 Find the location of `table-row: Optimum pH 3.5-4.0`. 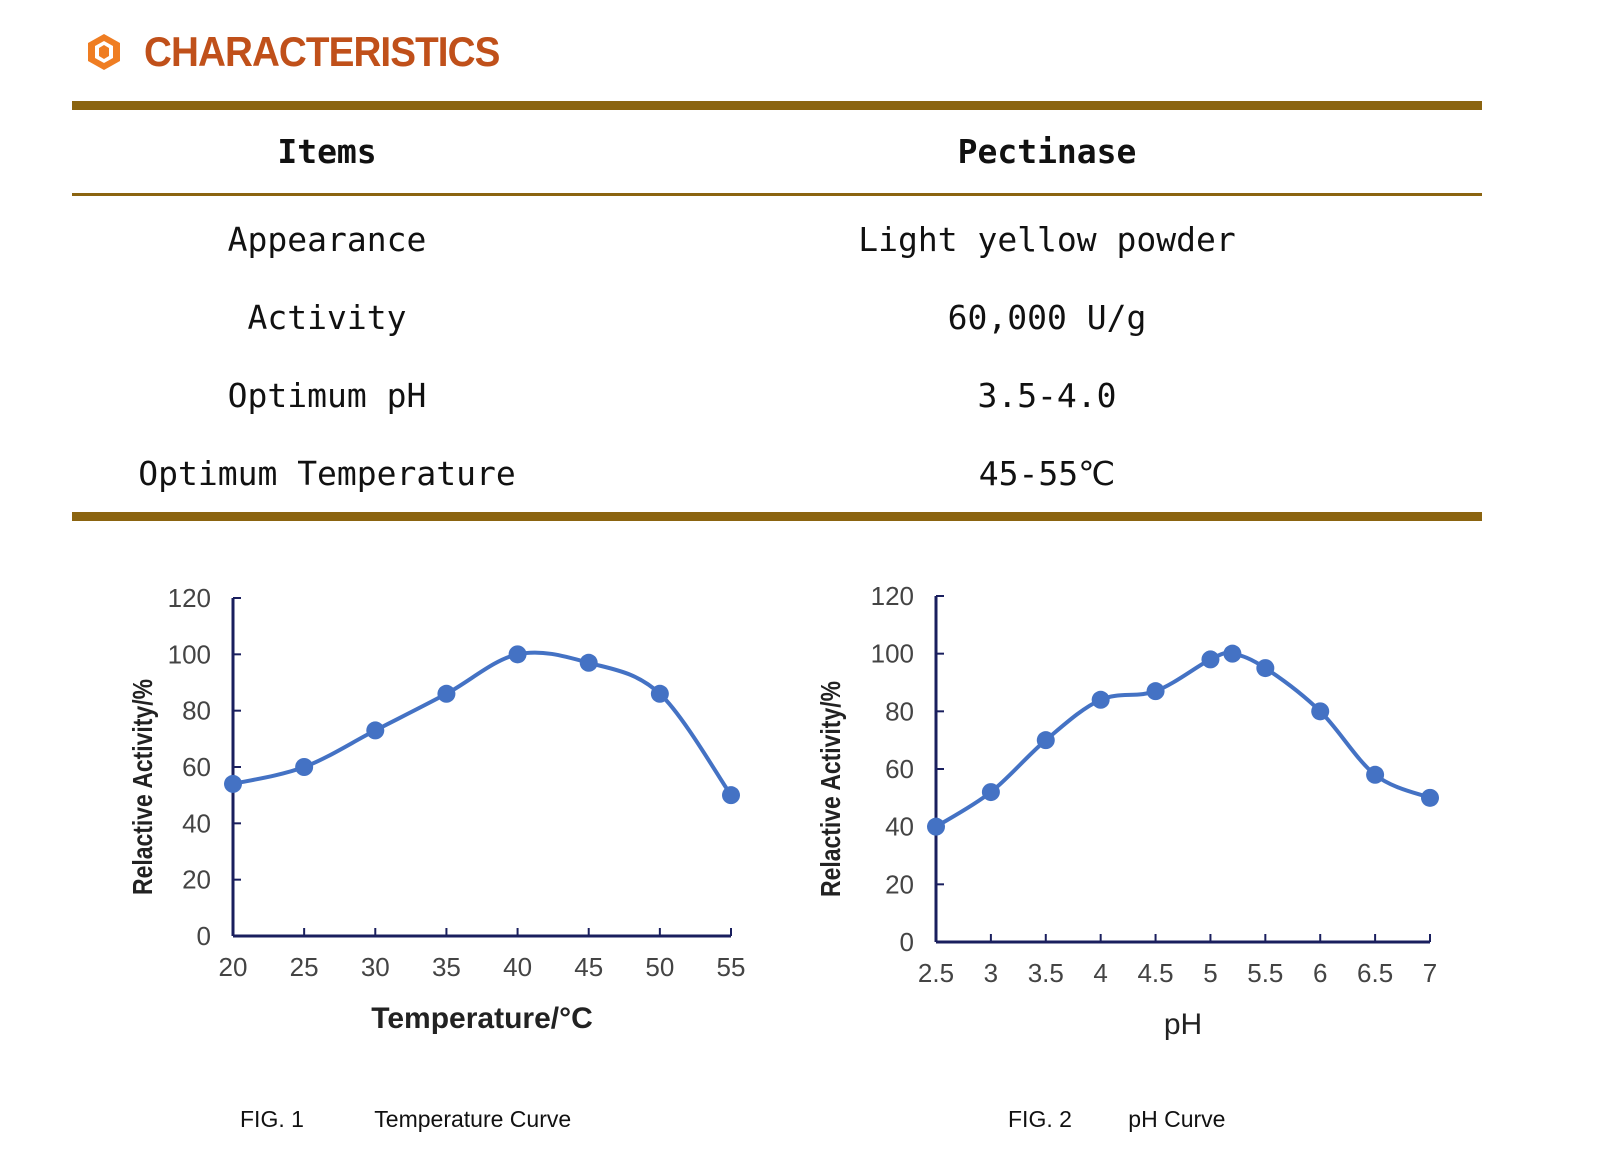

table-row: Optimum pH 3.5-4.0 is located at coordinates (777, 395).